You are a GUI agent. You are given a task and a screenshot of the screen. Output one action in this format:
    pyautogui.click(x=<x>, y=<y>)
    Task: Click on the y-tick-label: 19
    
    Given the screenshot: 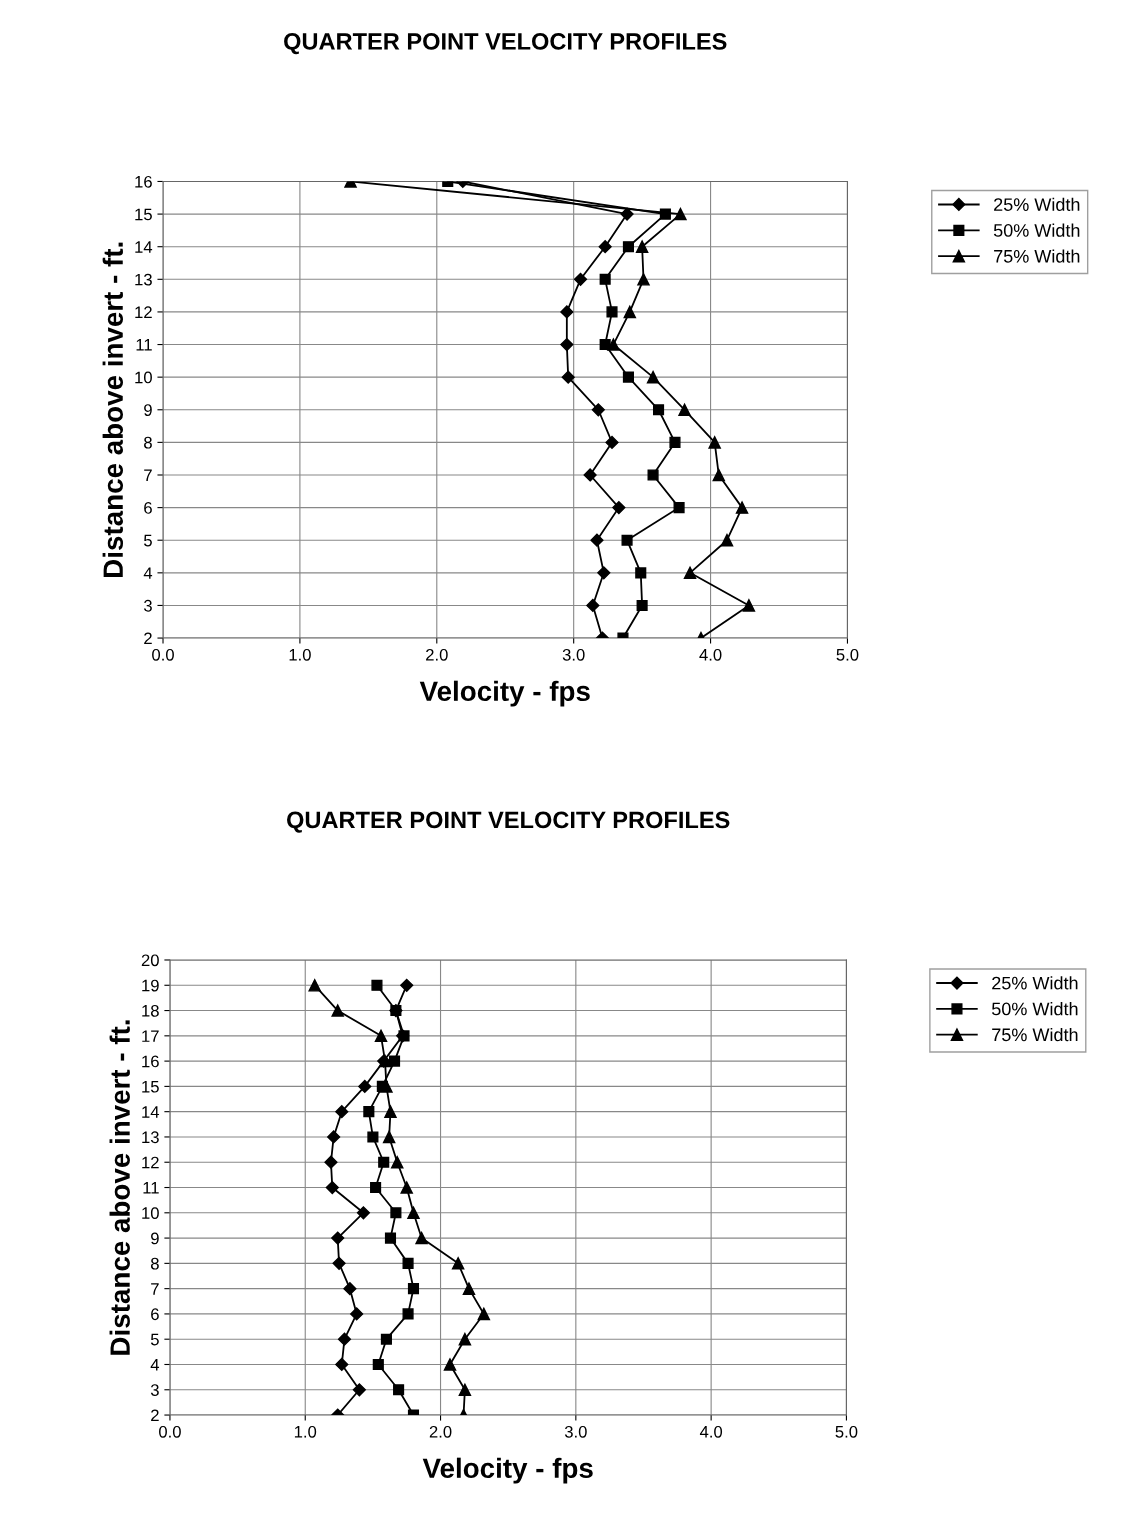 What is the action you would take?
    pyautogui.click(x=150, y=985)
    